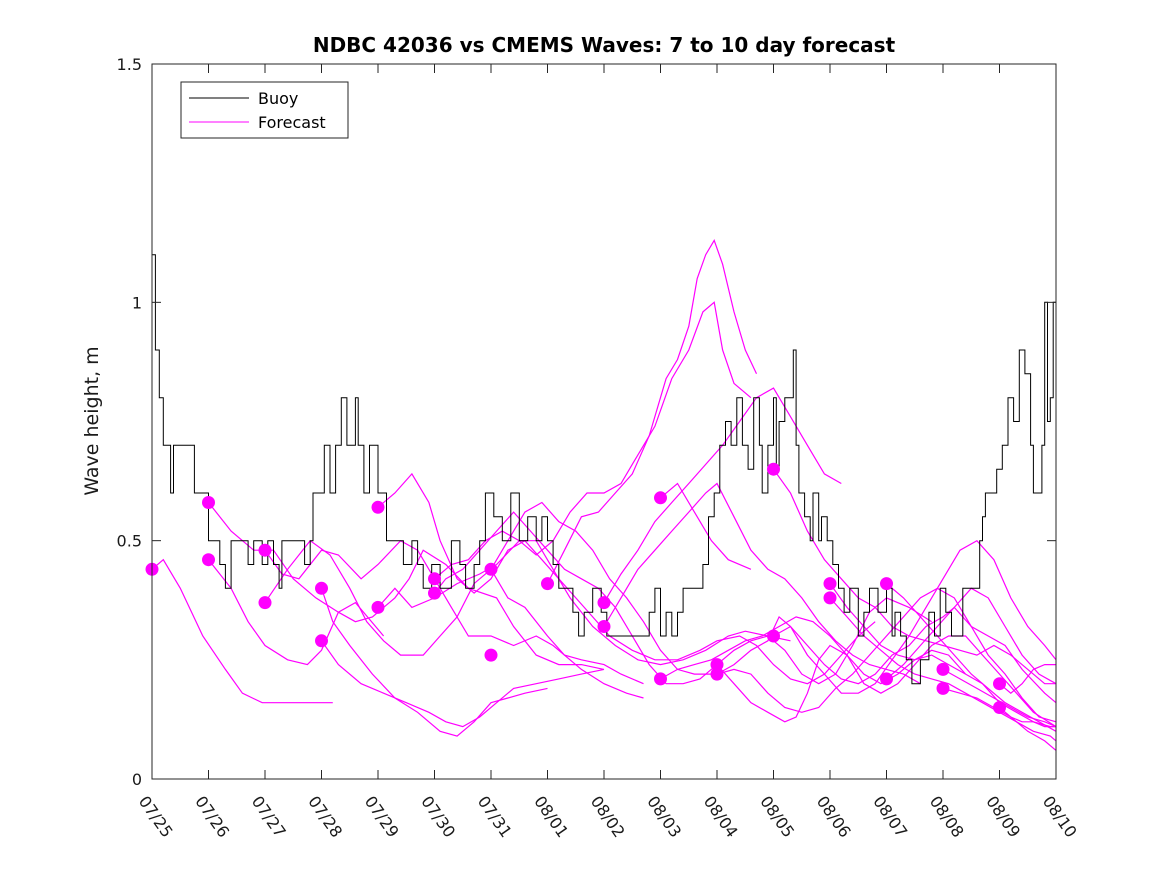 This screenshot has height=875, width=1167. Describe the element at coordinates (608, 816) in the screenshot. I see `x-tick-label: 08/02` at that location.